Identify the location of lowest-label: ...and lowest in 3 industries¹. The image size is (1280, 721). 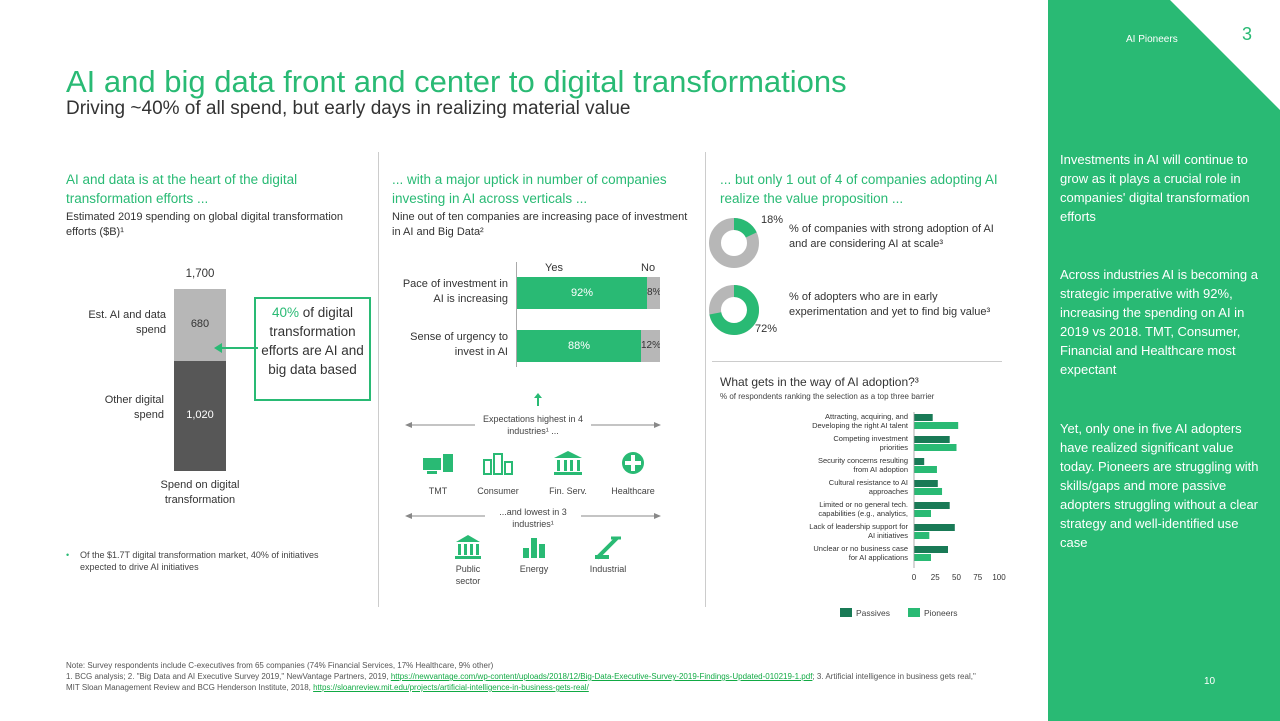
(533, 518).